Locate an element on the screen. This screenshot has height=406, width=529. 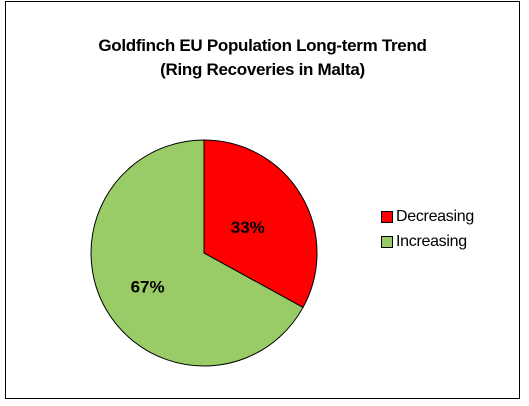
data-label-decreasing: 33% is located at coordinates (248, 227).